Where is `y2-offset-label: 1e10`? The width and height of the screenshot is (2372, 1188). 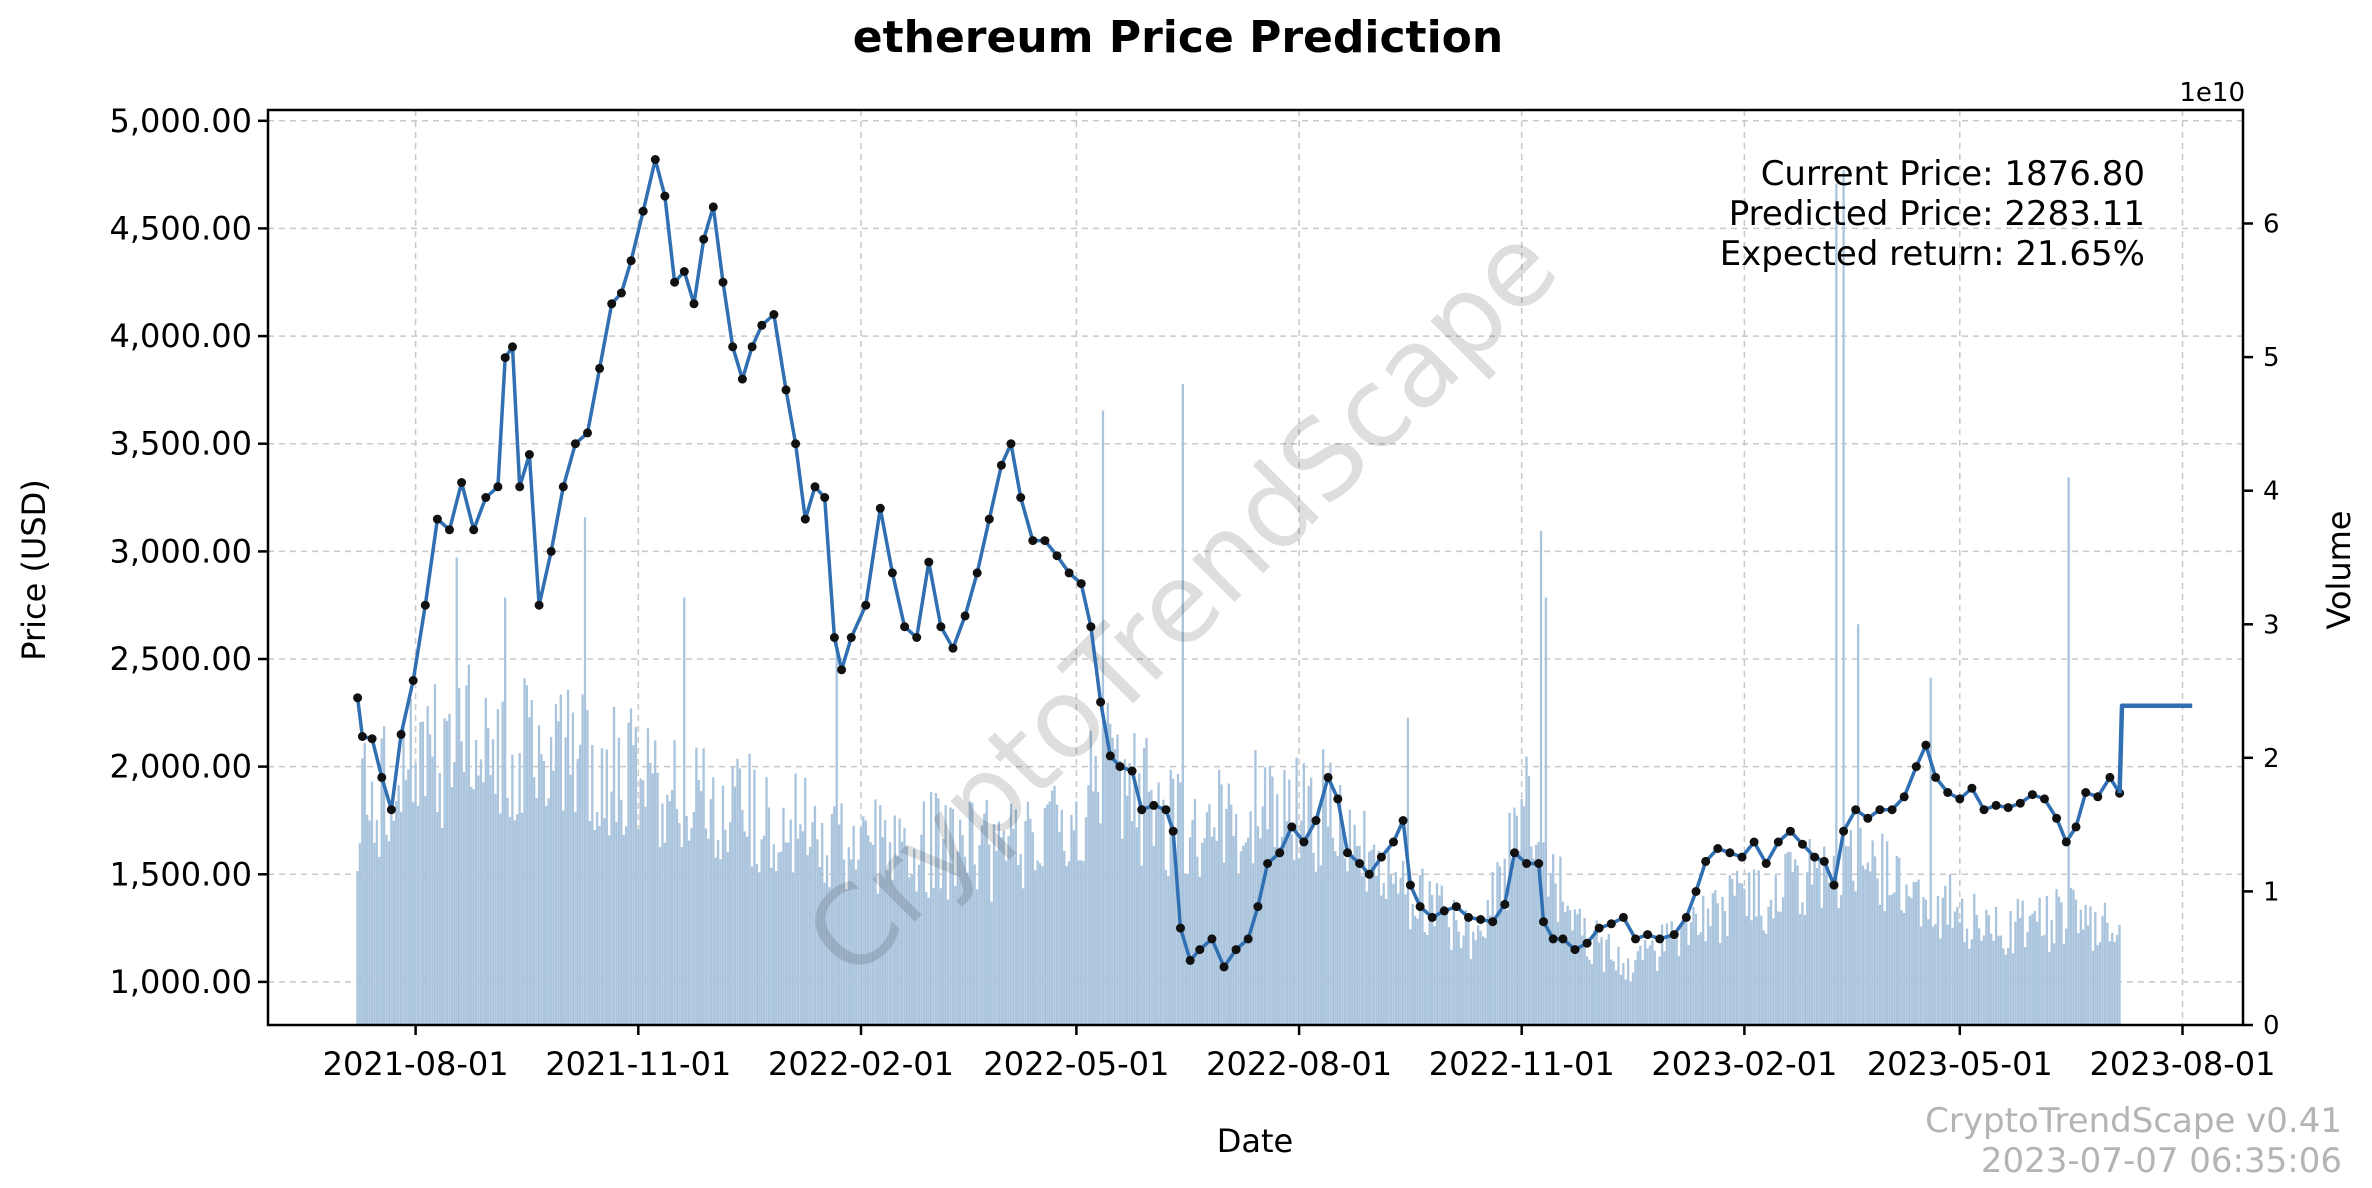
y2-offset-label: 1e10 is located at coordinates (2212, 93).